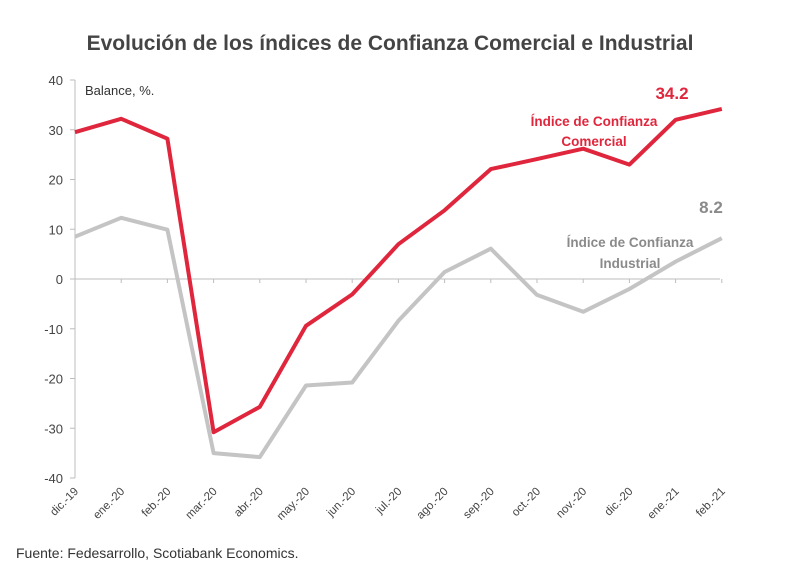 This screenshot has width=806, height=578. Describe the element at coordinates (433, 504) in the screenshot. I see `x-tick-label: ago.-20` at that location.